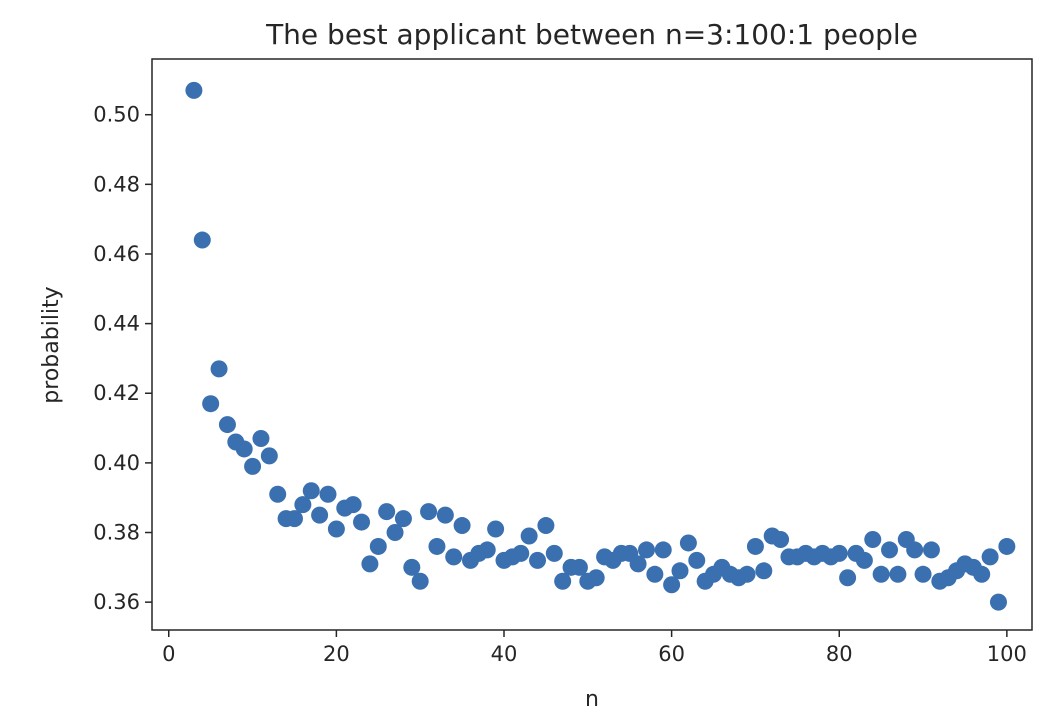 The image size is (1058, 716). I want to click on y-tick-label: 0.40, so click(116, 463).